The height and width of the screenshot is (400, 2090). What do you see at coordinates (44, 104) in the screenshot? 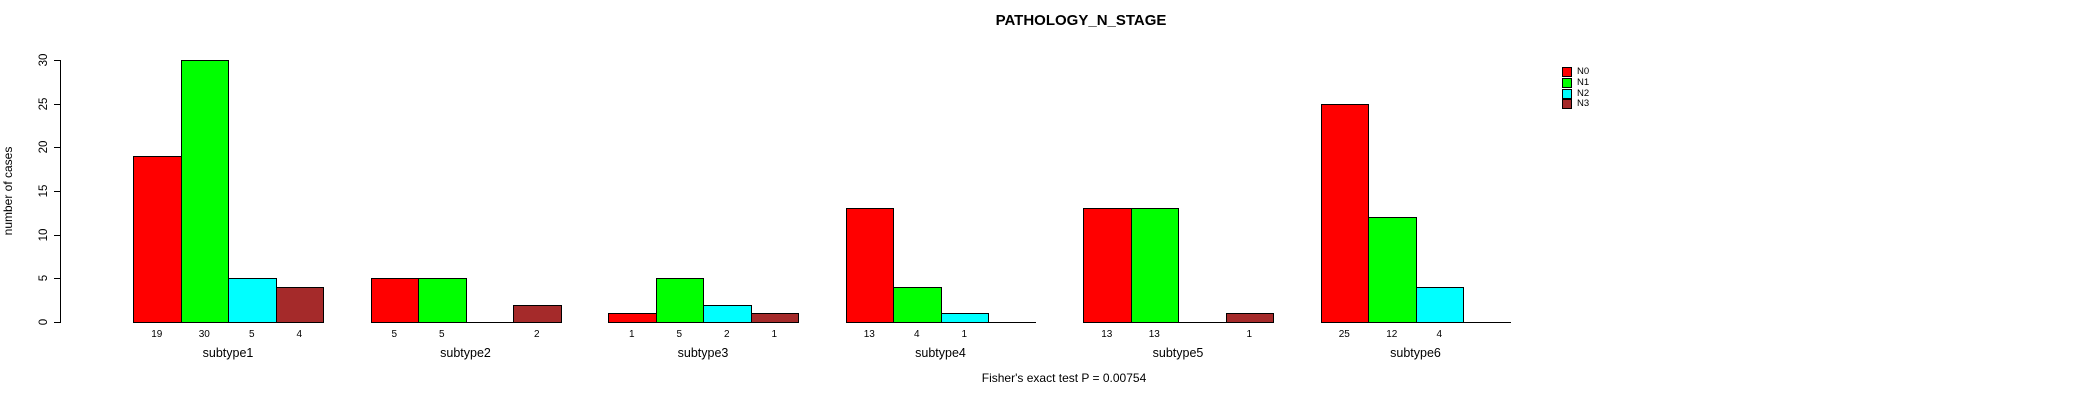
I see `y-axis-tick-label: 25` at bounding box center [44, 104].